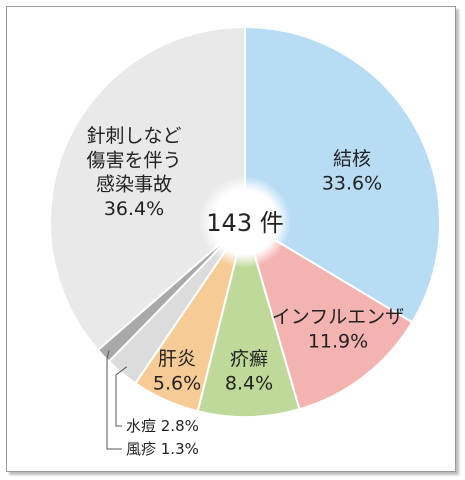 The image size is (465, 480). Describe the element at coordinates (114, 400) in the screenshot. I see `slice-5-leader` at that location.